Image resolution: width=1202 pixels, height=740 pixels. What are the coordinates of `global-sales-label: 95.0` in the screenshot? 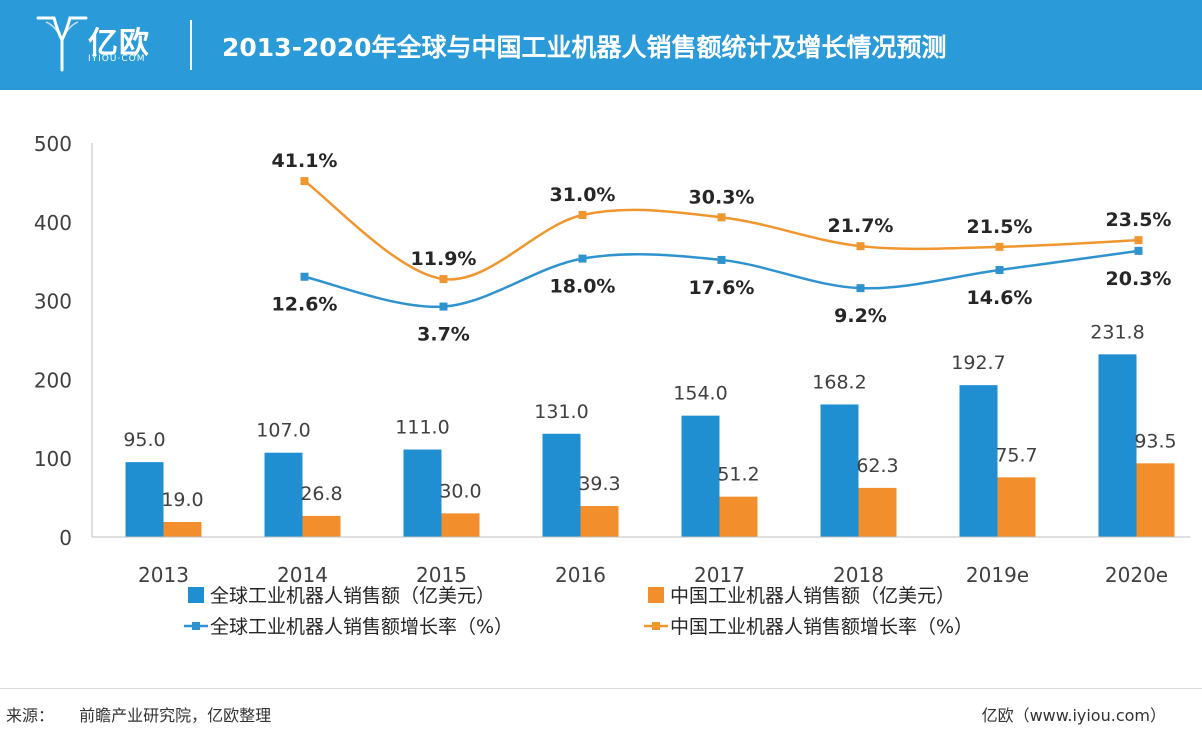 It's located at (144, 440).